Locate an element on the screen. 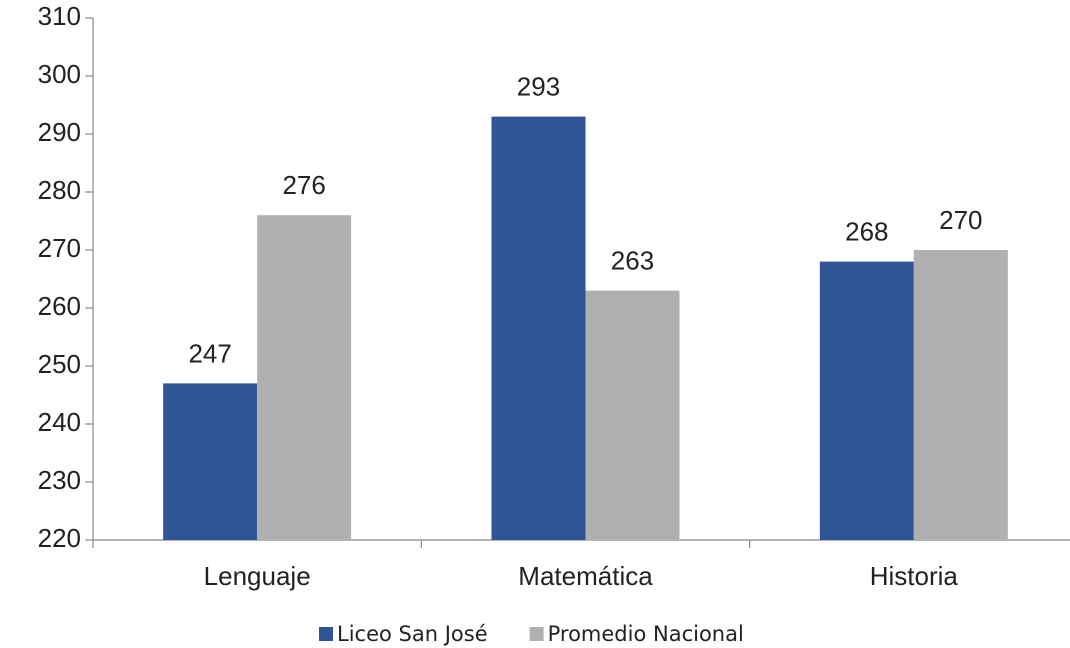 The height and width of the screenshot is (648, 1070). x-tick-label: Historia is located at coordinates (914, 576).